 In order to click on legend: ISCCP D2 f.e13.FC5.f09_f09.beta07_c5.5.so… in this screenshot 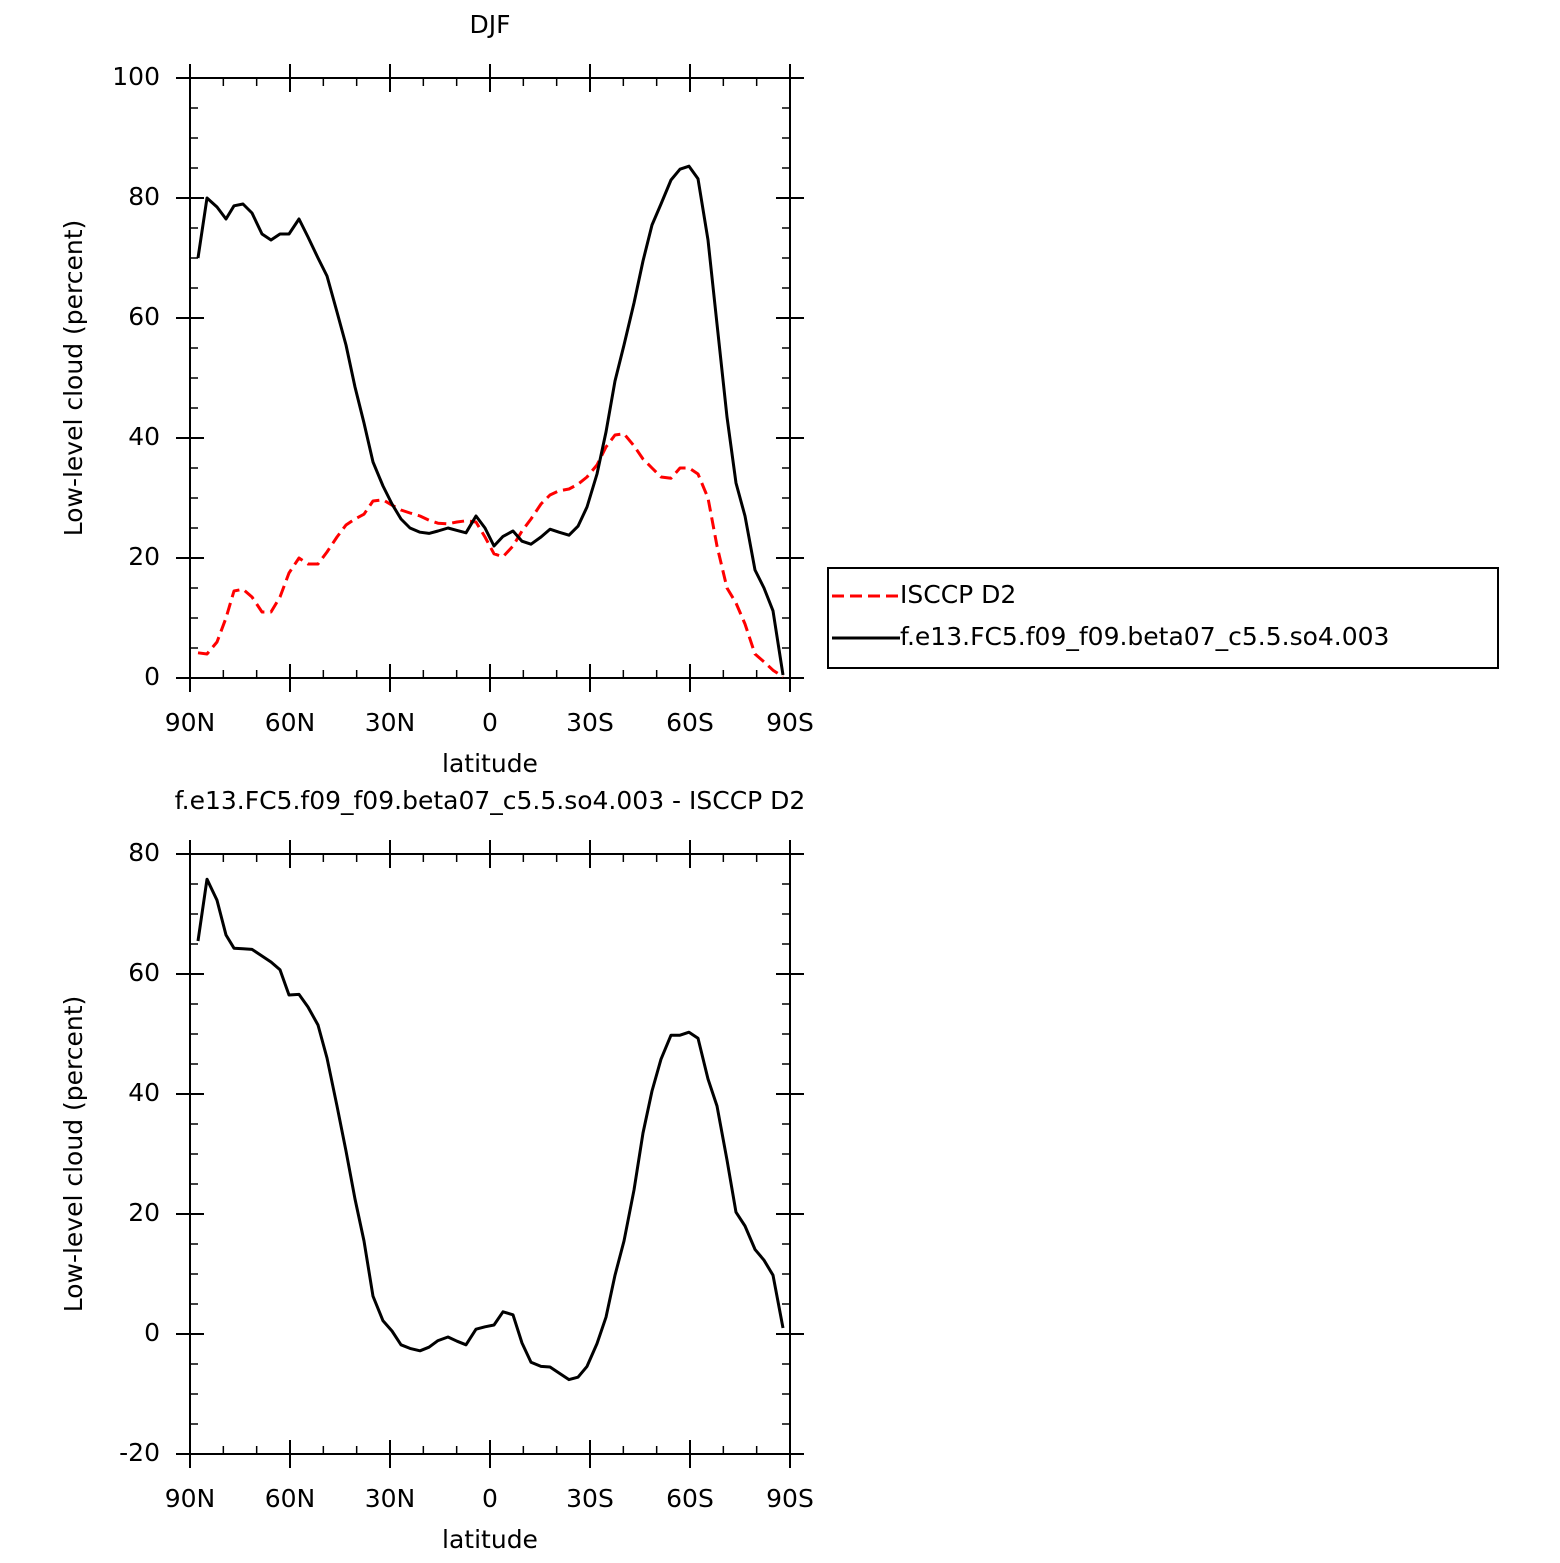, I will do `click(1163, 618)`.